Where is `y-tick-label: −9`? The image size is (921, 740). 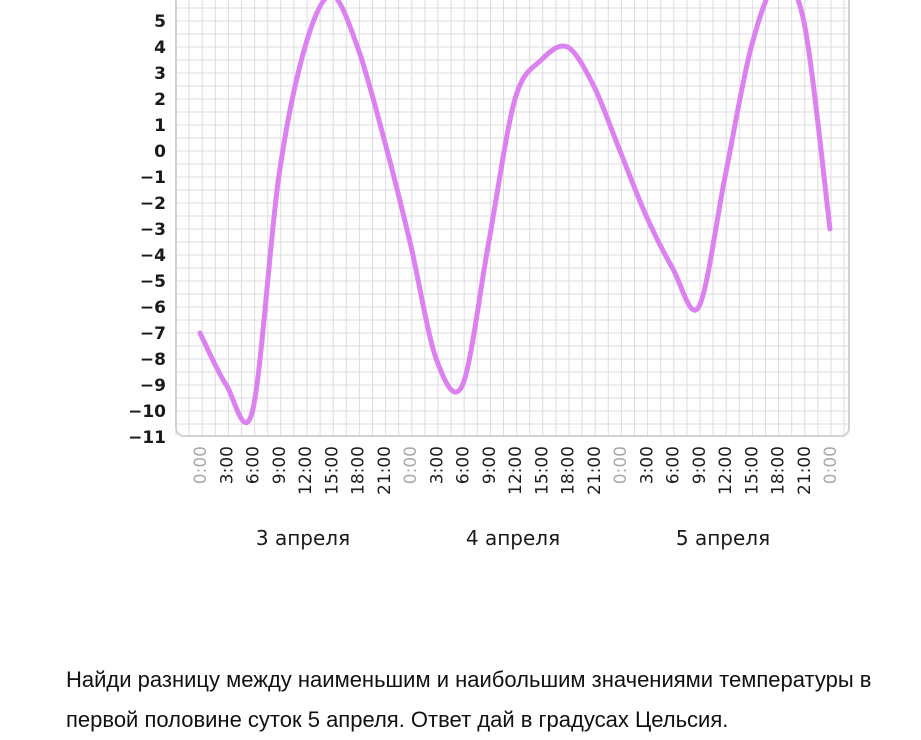 y-tick-label: −9 is located at coordinates (153, 386).